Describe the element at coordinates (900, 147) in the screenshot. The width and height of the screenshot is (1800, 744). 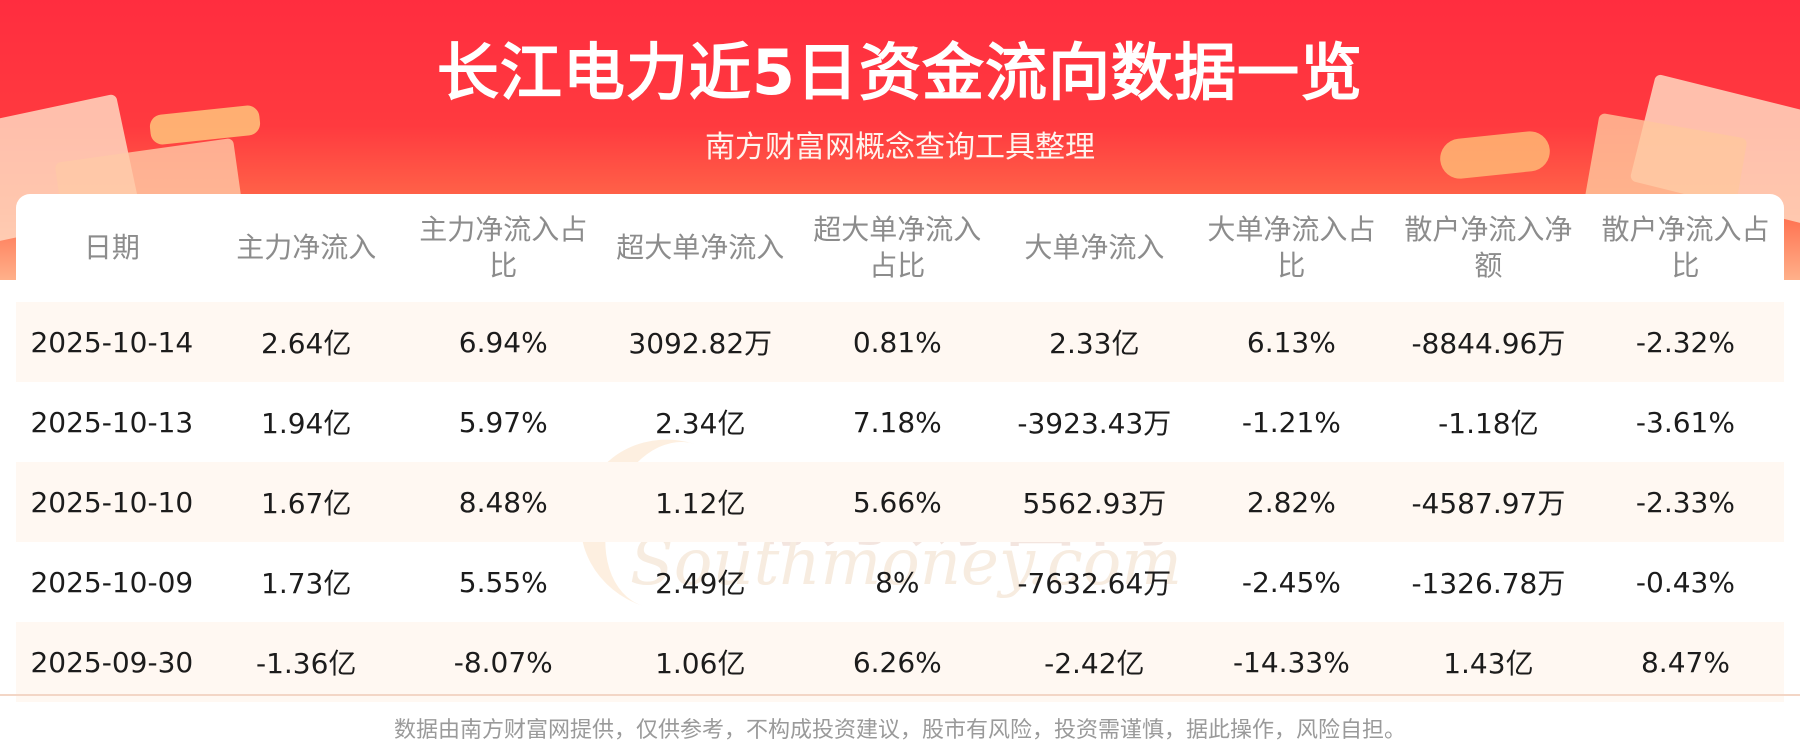
I see `page-subtitle: 南方财富网概念查询工具整理` at that location.